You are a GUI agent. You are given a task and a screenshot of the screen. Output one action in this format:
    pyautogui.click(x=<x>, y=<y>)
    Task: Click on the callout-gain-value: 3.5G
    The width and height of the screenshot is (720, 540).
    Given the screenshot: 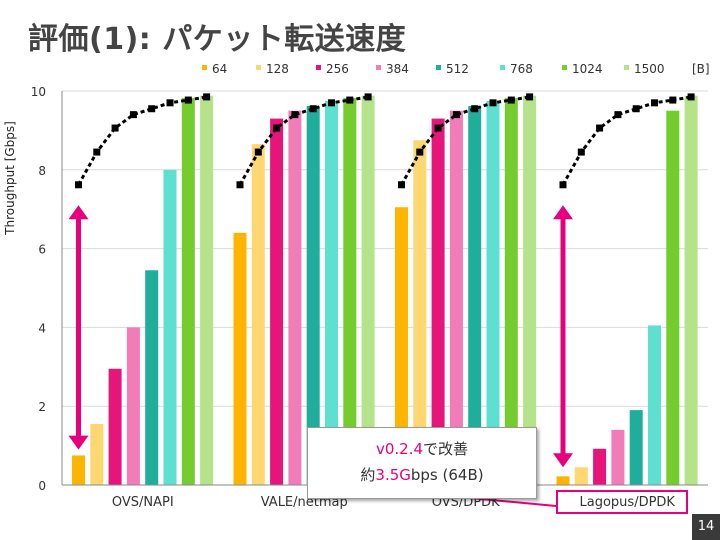 What is the action you would take?
    pyautogui.click(x=393, y=475)
    